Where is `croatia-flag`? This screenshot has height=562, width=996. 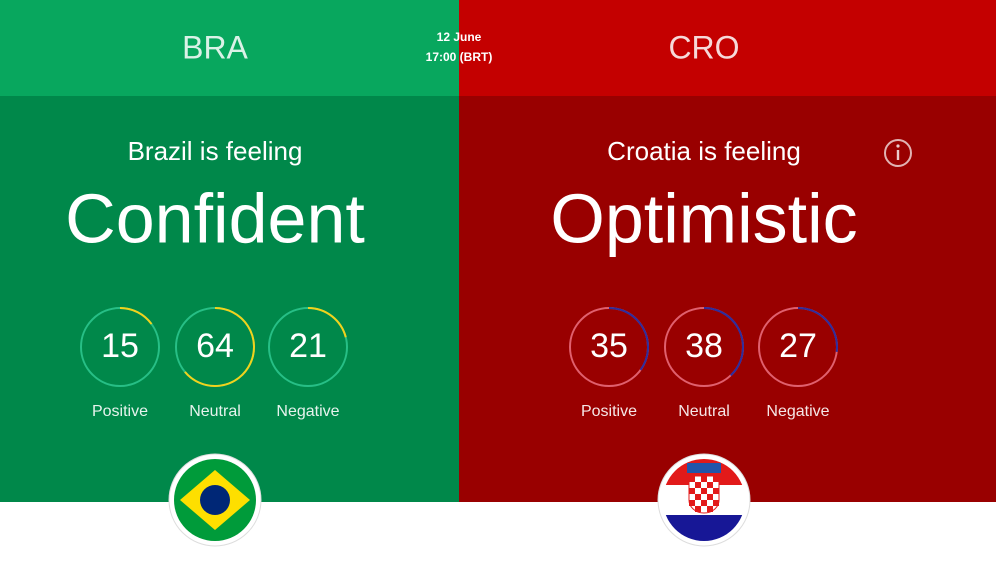 croatia-flag is located at coordinates (704, 500).